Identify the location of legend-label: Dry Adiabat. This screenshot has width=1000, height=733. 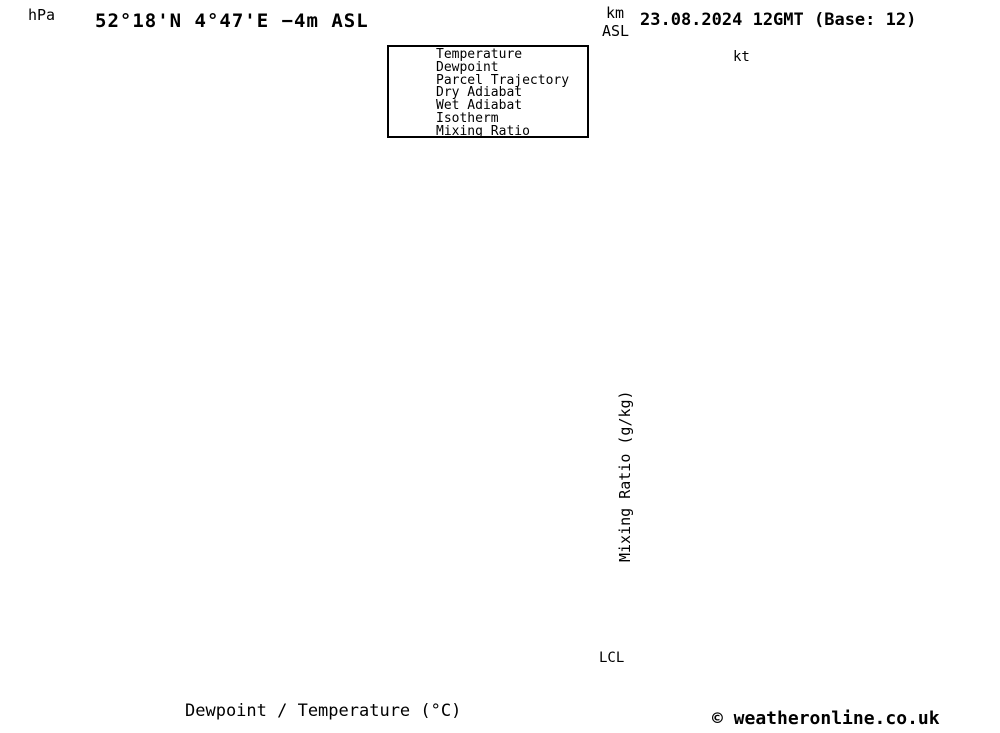
(479, 93).